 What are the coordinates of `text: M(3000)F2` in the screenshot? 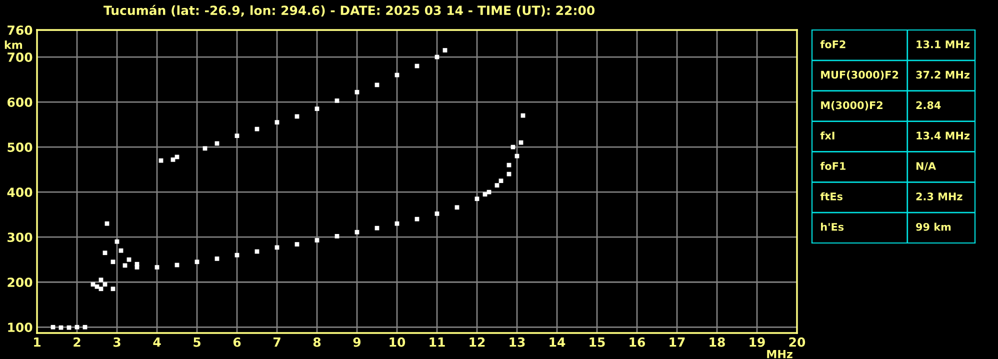 It's located at (851, 105).